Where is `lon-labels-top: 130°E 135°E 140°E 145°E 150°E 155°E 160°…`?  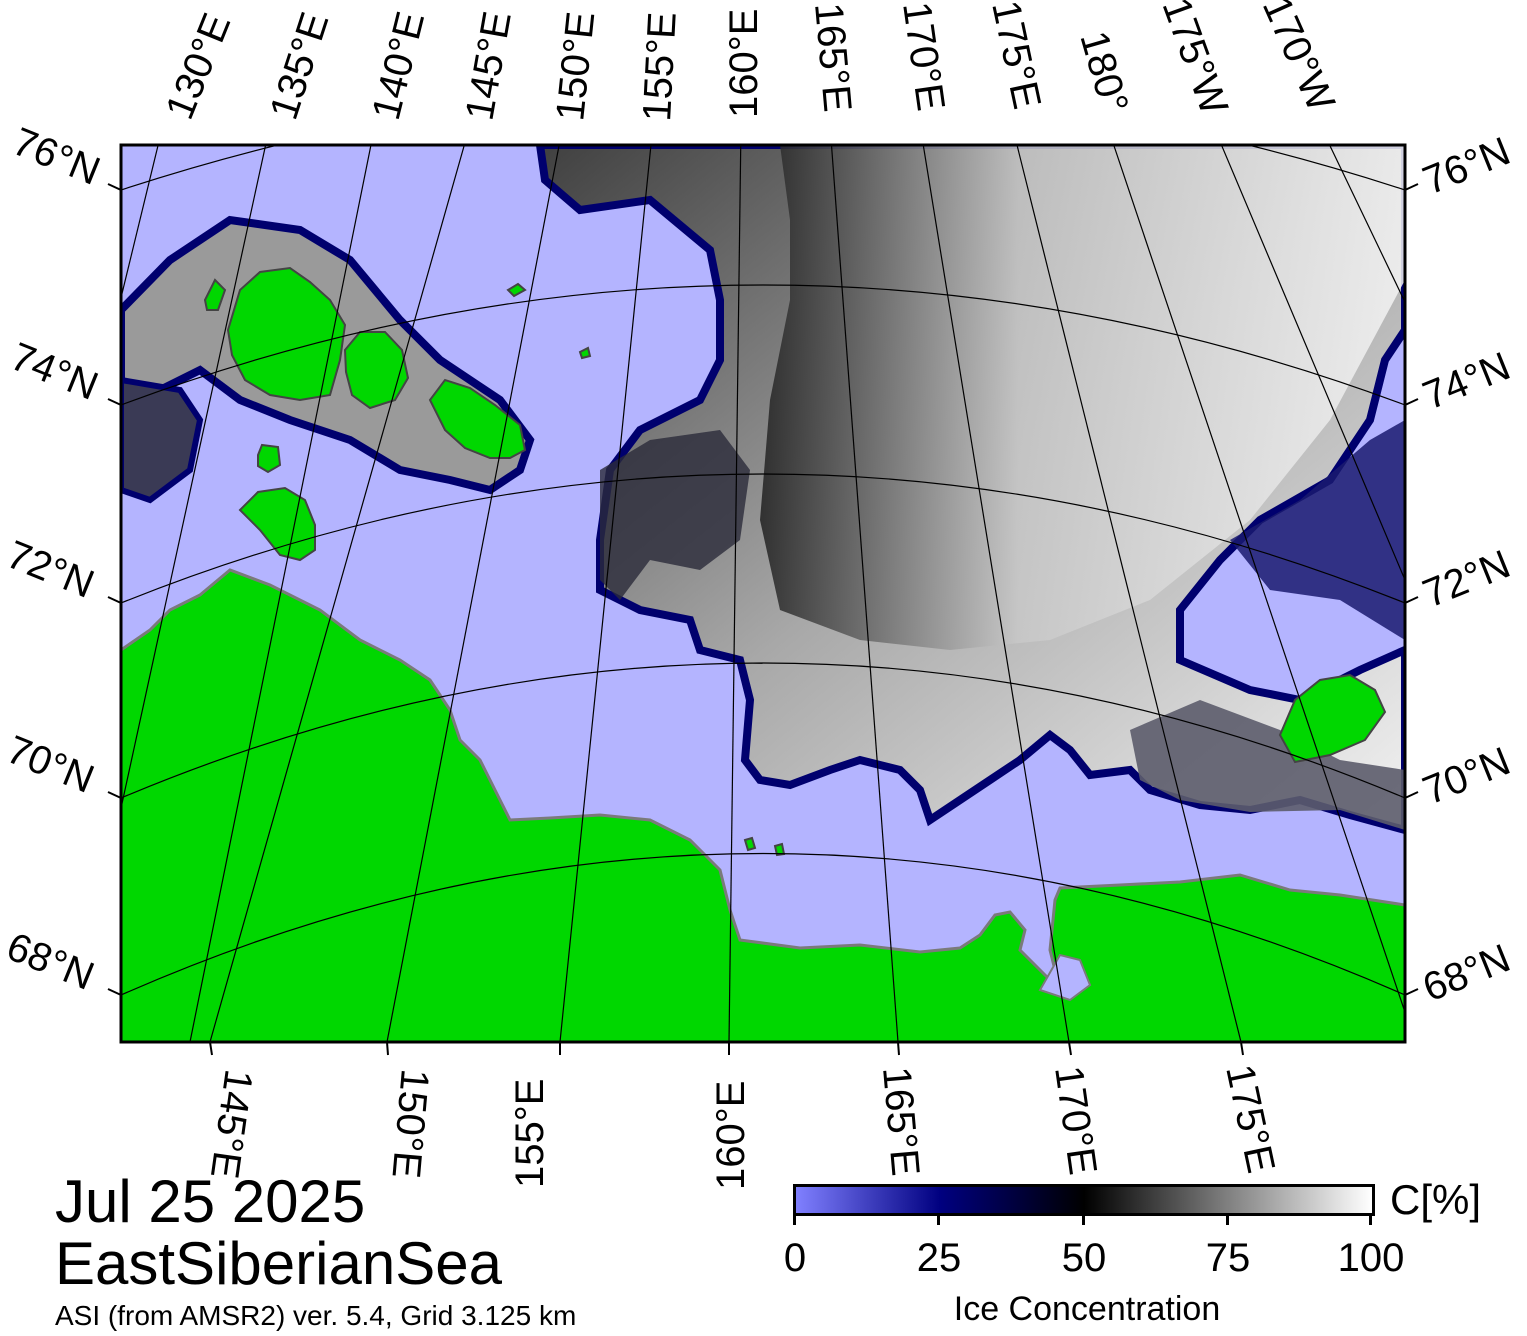
lon-labels-top: 130°E 135°E 140°E 145°E 150°E 155°E 160°… is located at coordinates (751, 62).